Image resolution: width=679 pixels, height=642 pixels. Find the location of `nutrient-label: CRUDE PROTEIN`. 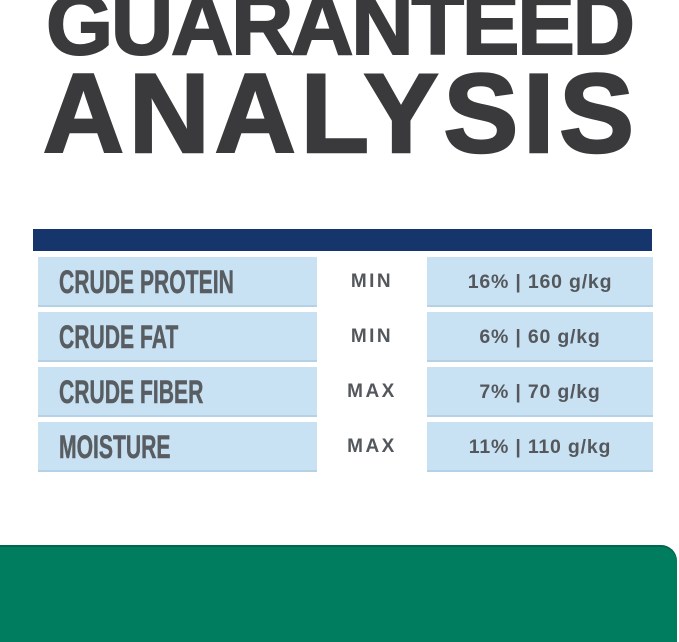

nutrient-label: CRUDE PROTEIN is located at coordinates (146, 281).